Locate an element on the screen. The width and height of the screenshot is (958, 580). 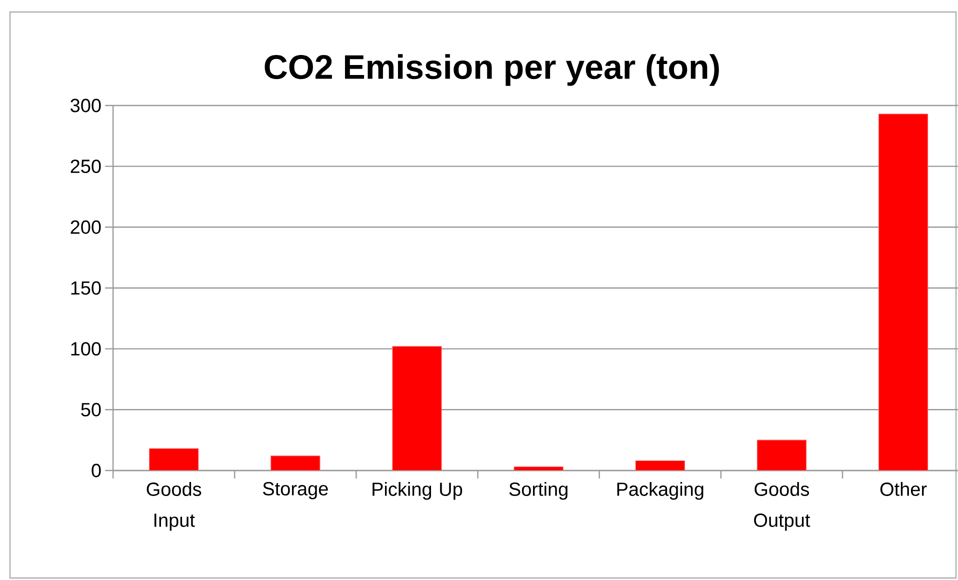
x-tick-label: Goods Input is located at coordinates (174, 506).